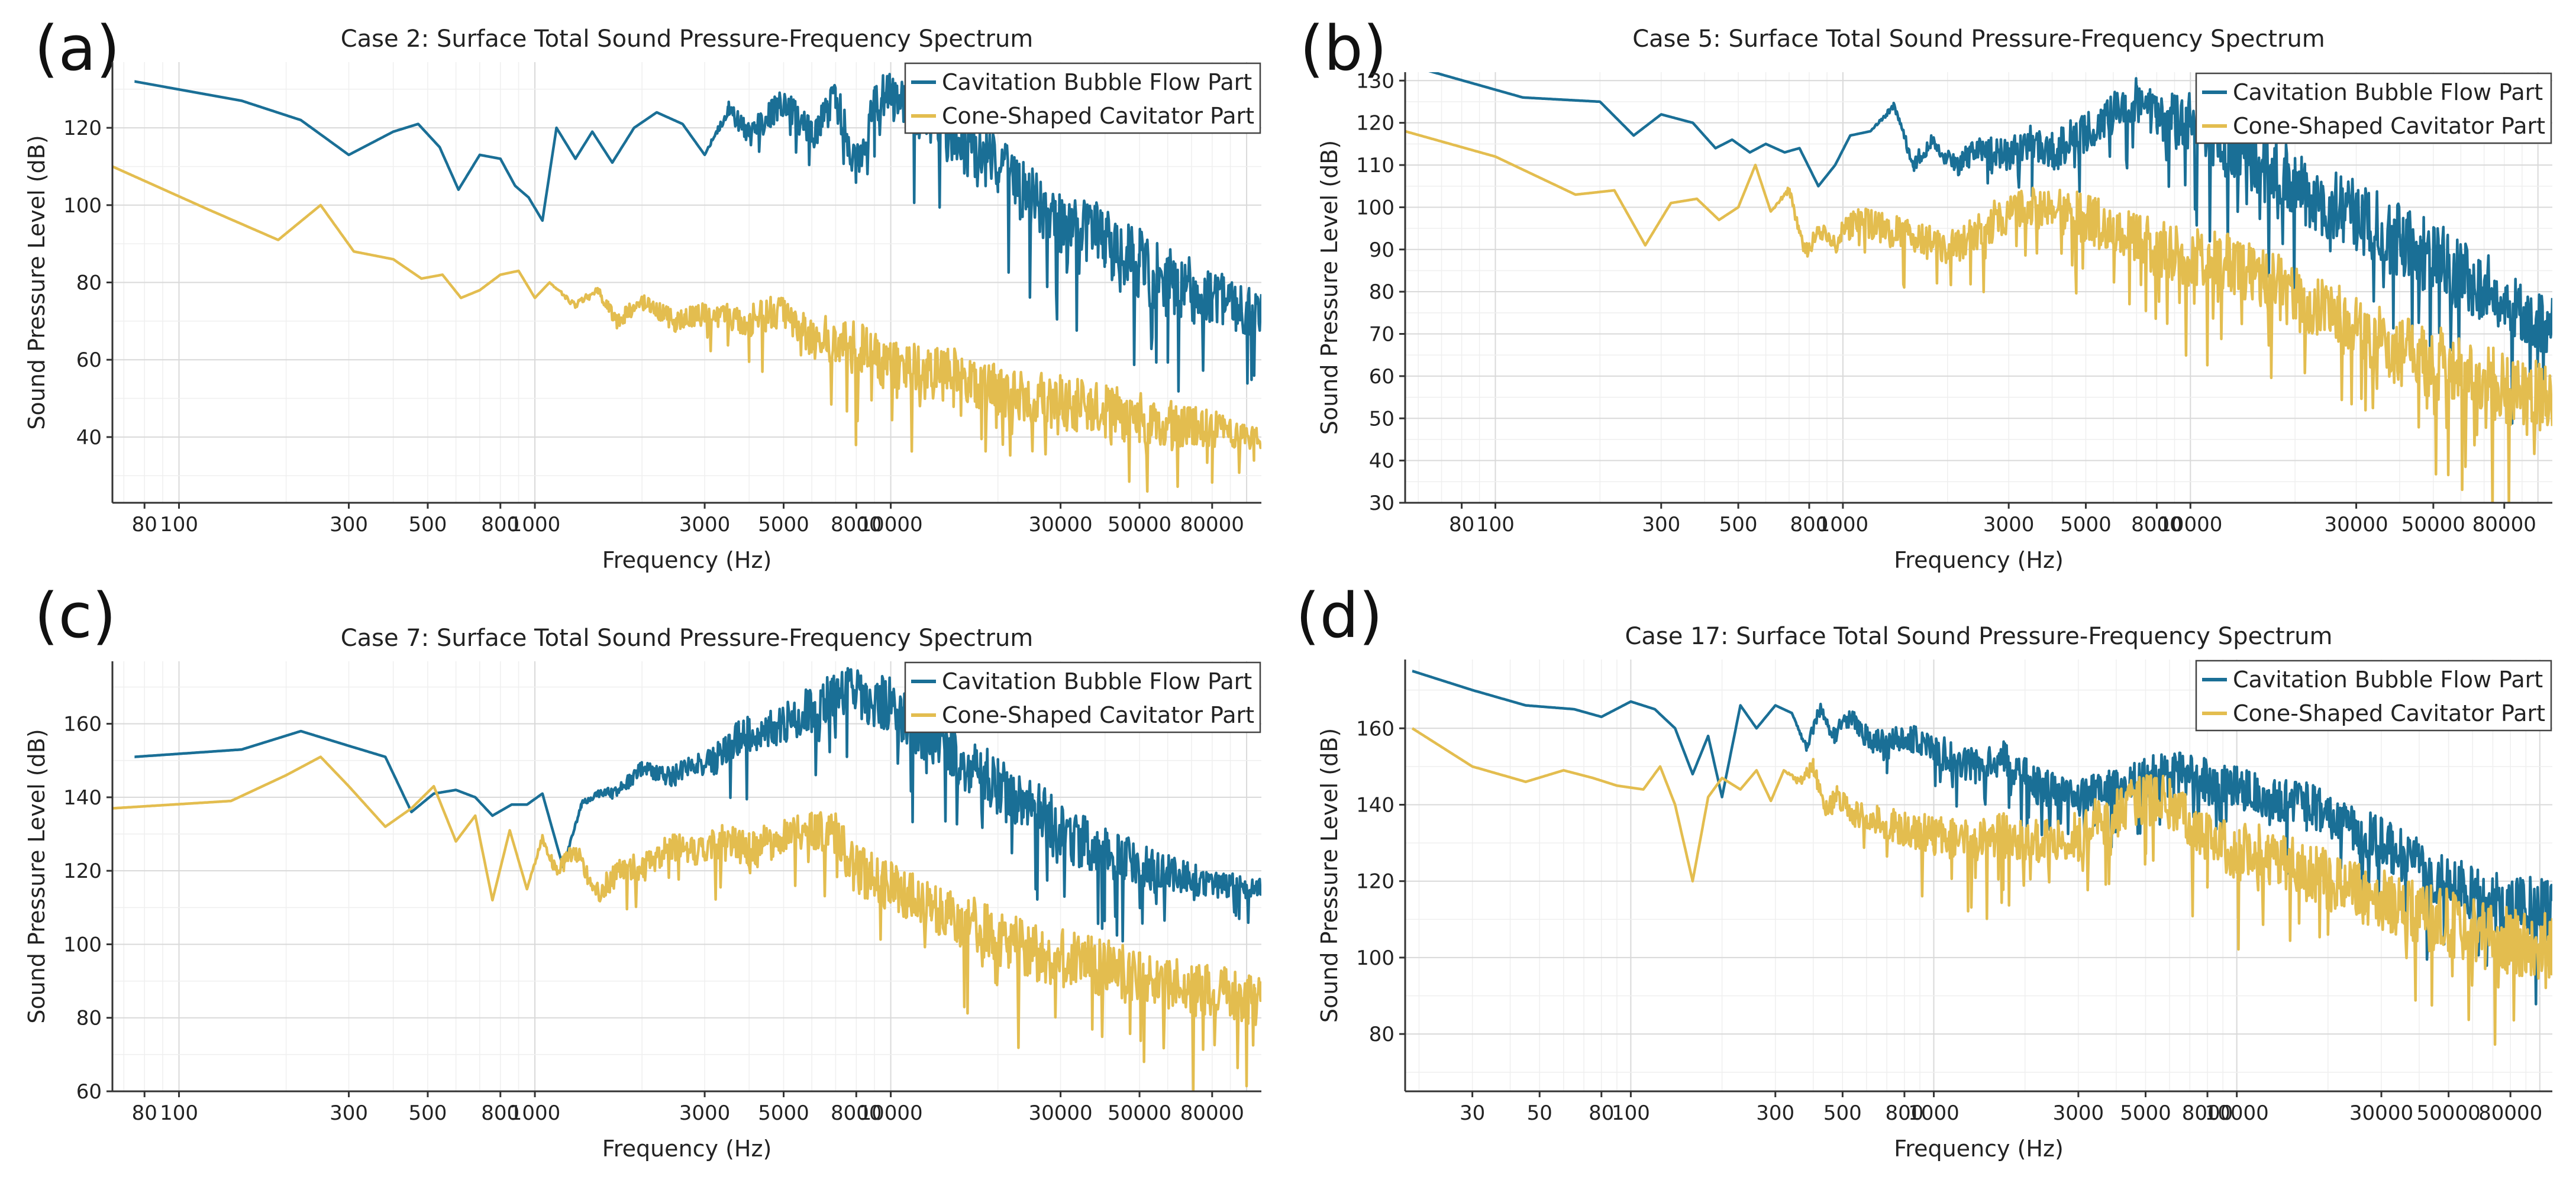  Describe the element at coordinates (1375, 165) in the screenshot. I see `y-tick-label: 110` at that location.